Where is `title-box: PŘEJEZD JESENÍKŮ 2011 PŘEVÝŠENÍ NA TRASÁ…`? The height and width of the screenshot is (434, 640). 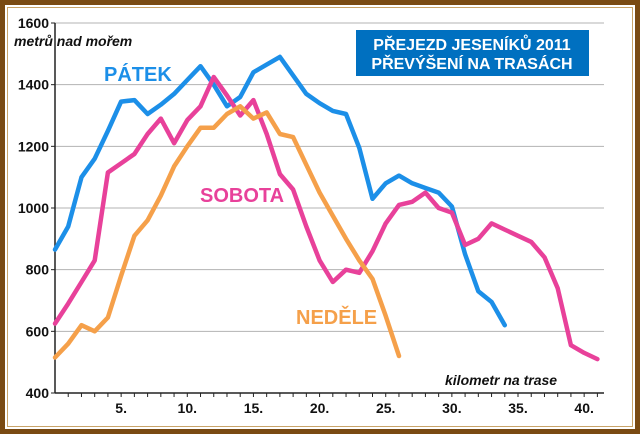 title-box: PŘEJEZD JESENÍKŮ 2011 PŘEVÝŠENÍ NA TRASÁ… is located at coordinates (472, 53).